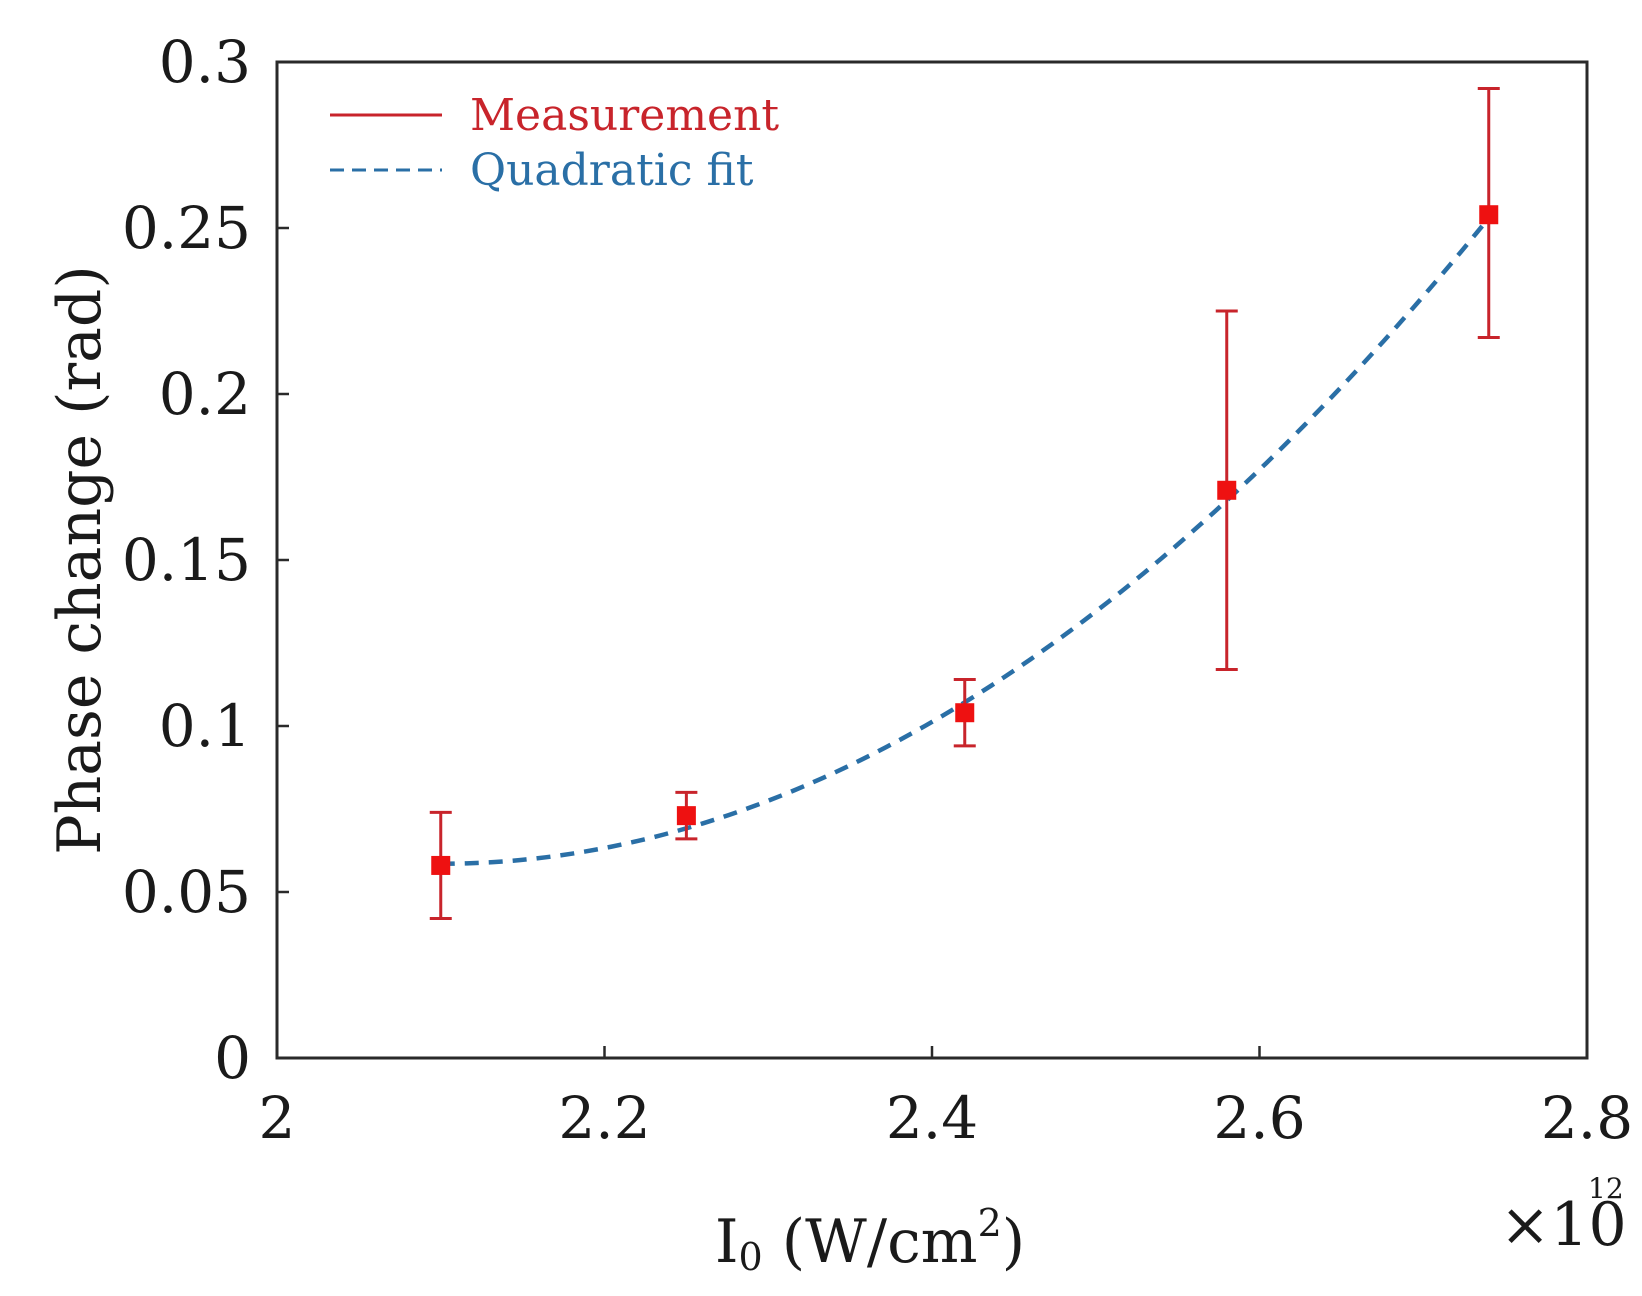  Describe the element at coordinates (870, 1240) in the screenshot. I see `x-axis-label: I0 (W/cm2)` at that location.